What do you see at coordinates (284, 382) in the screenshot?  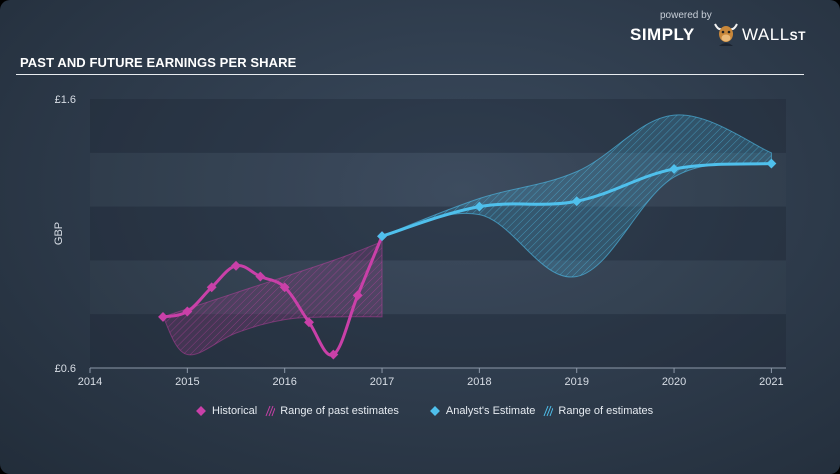 I see `x-tick-label: 2016` at bounding box center [284, 382].